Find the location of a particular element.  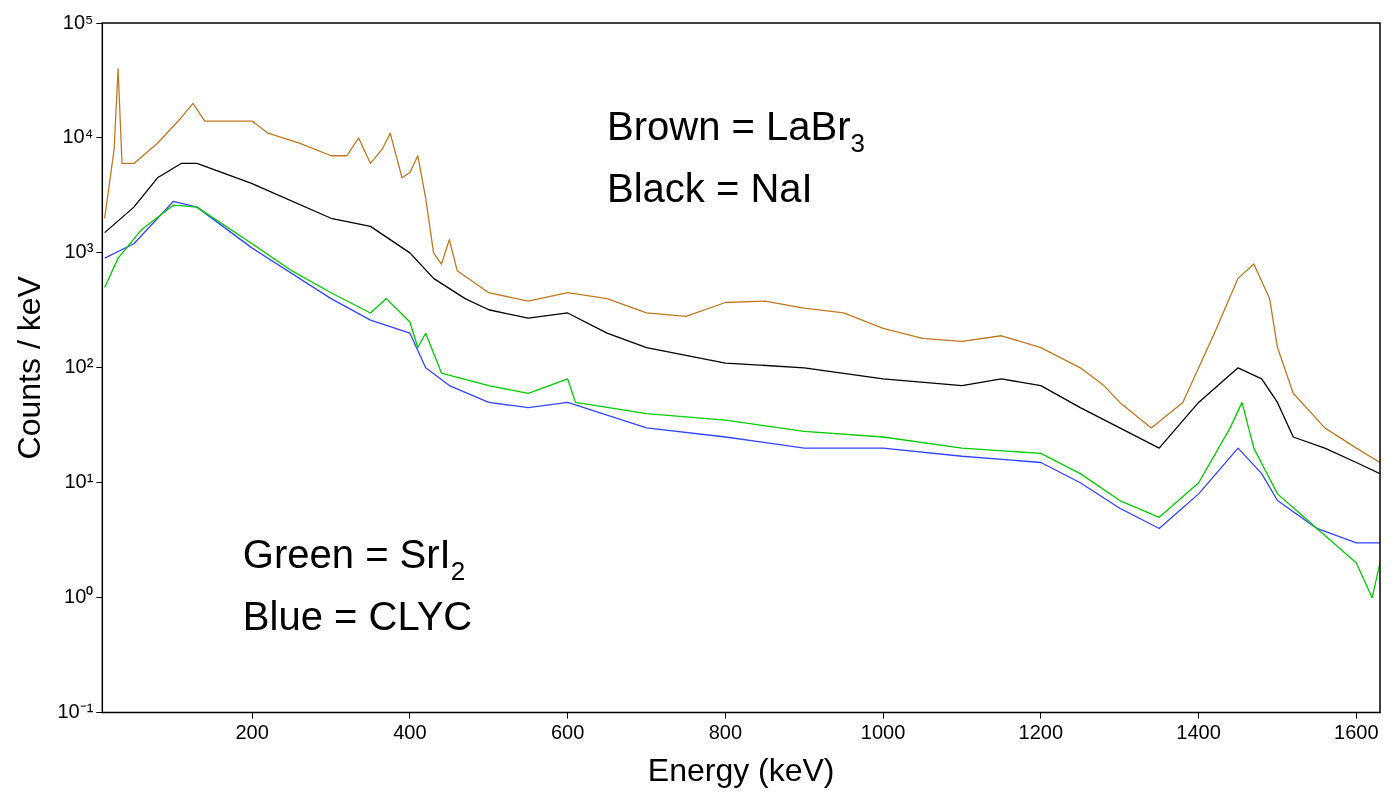

x-tick-label: 1400 is located at coordinates (1198, 732).